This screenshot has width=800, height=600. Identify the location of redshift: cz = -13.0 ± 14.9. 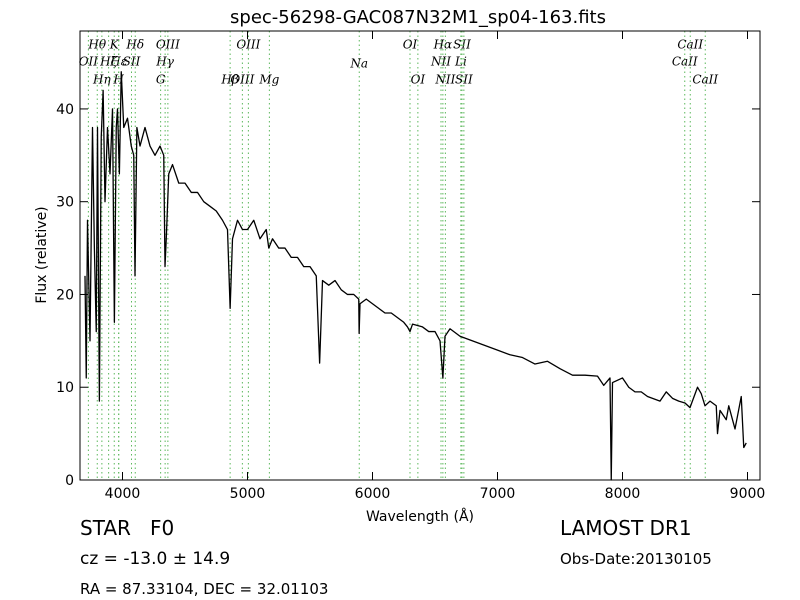
(155, 559).